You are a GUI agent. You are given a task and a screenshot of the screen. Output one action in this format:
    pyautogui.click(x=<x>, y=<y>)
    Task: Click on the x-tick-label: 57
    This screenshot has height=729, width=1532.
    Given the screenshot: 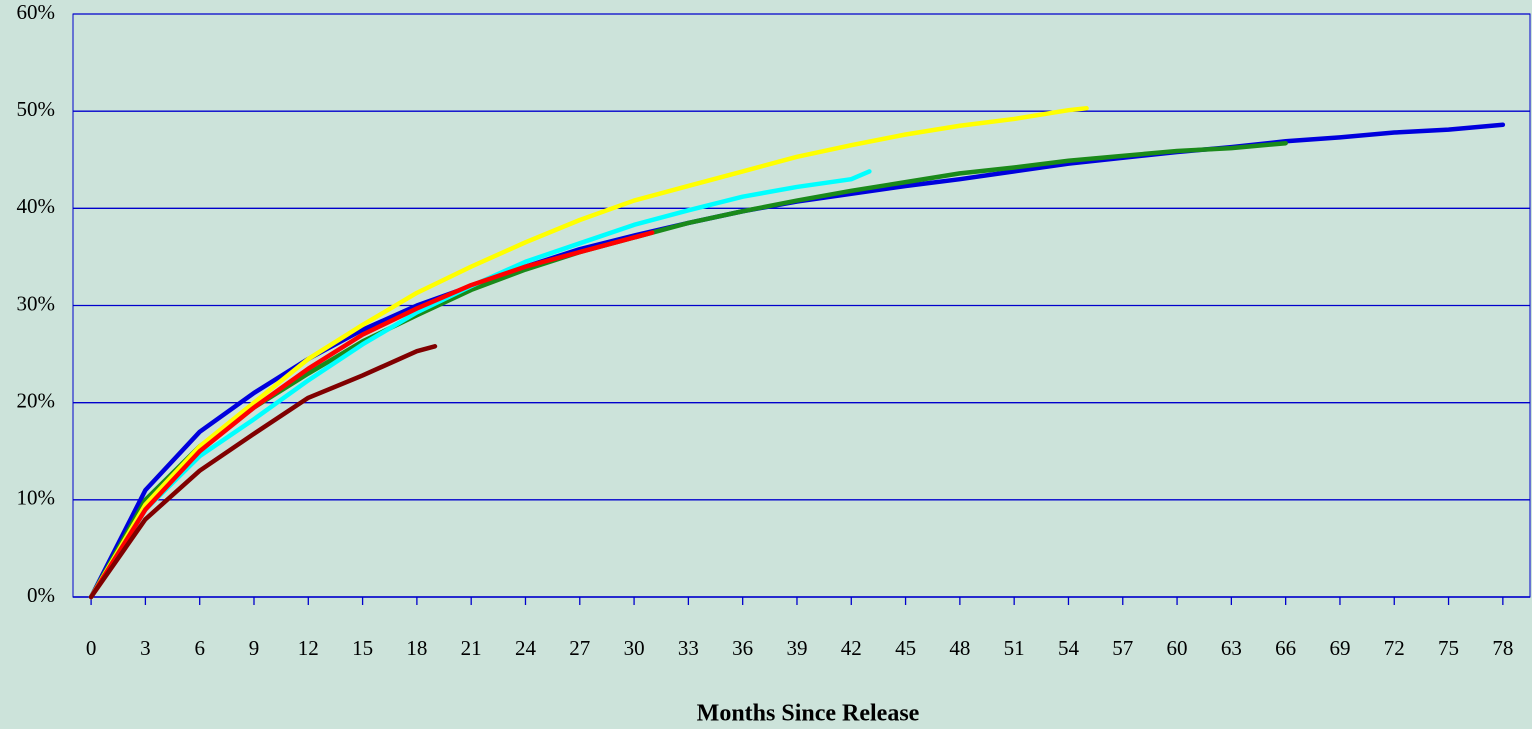 What is the action you would take?
    pyautogui.click(x=1122, y=648)
    